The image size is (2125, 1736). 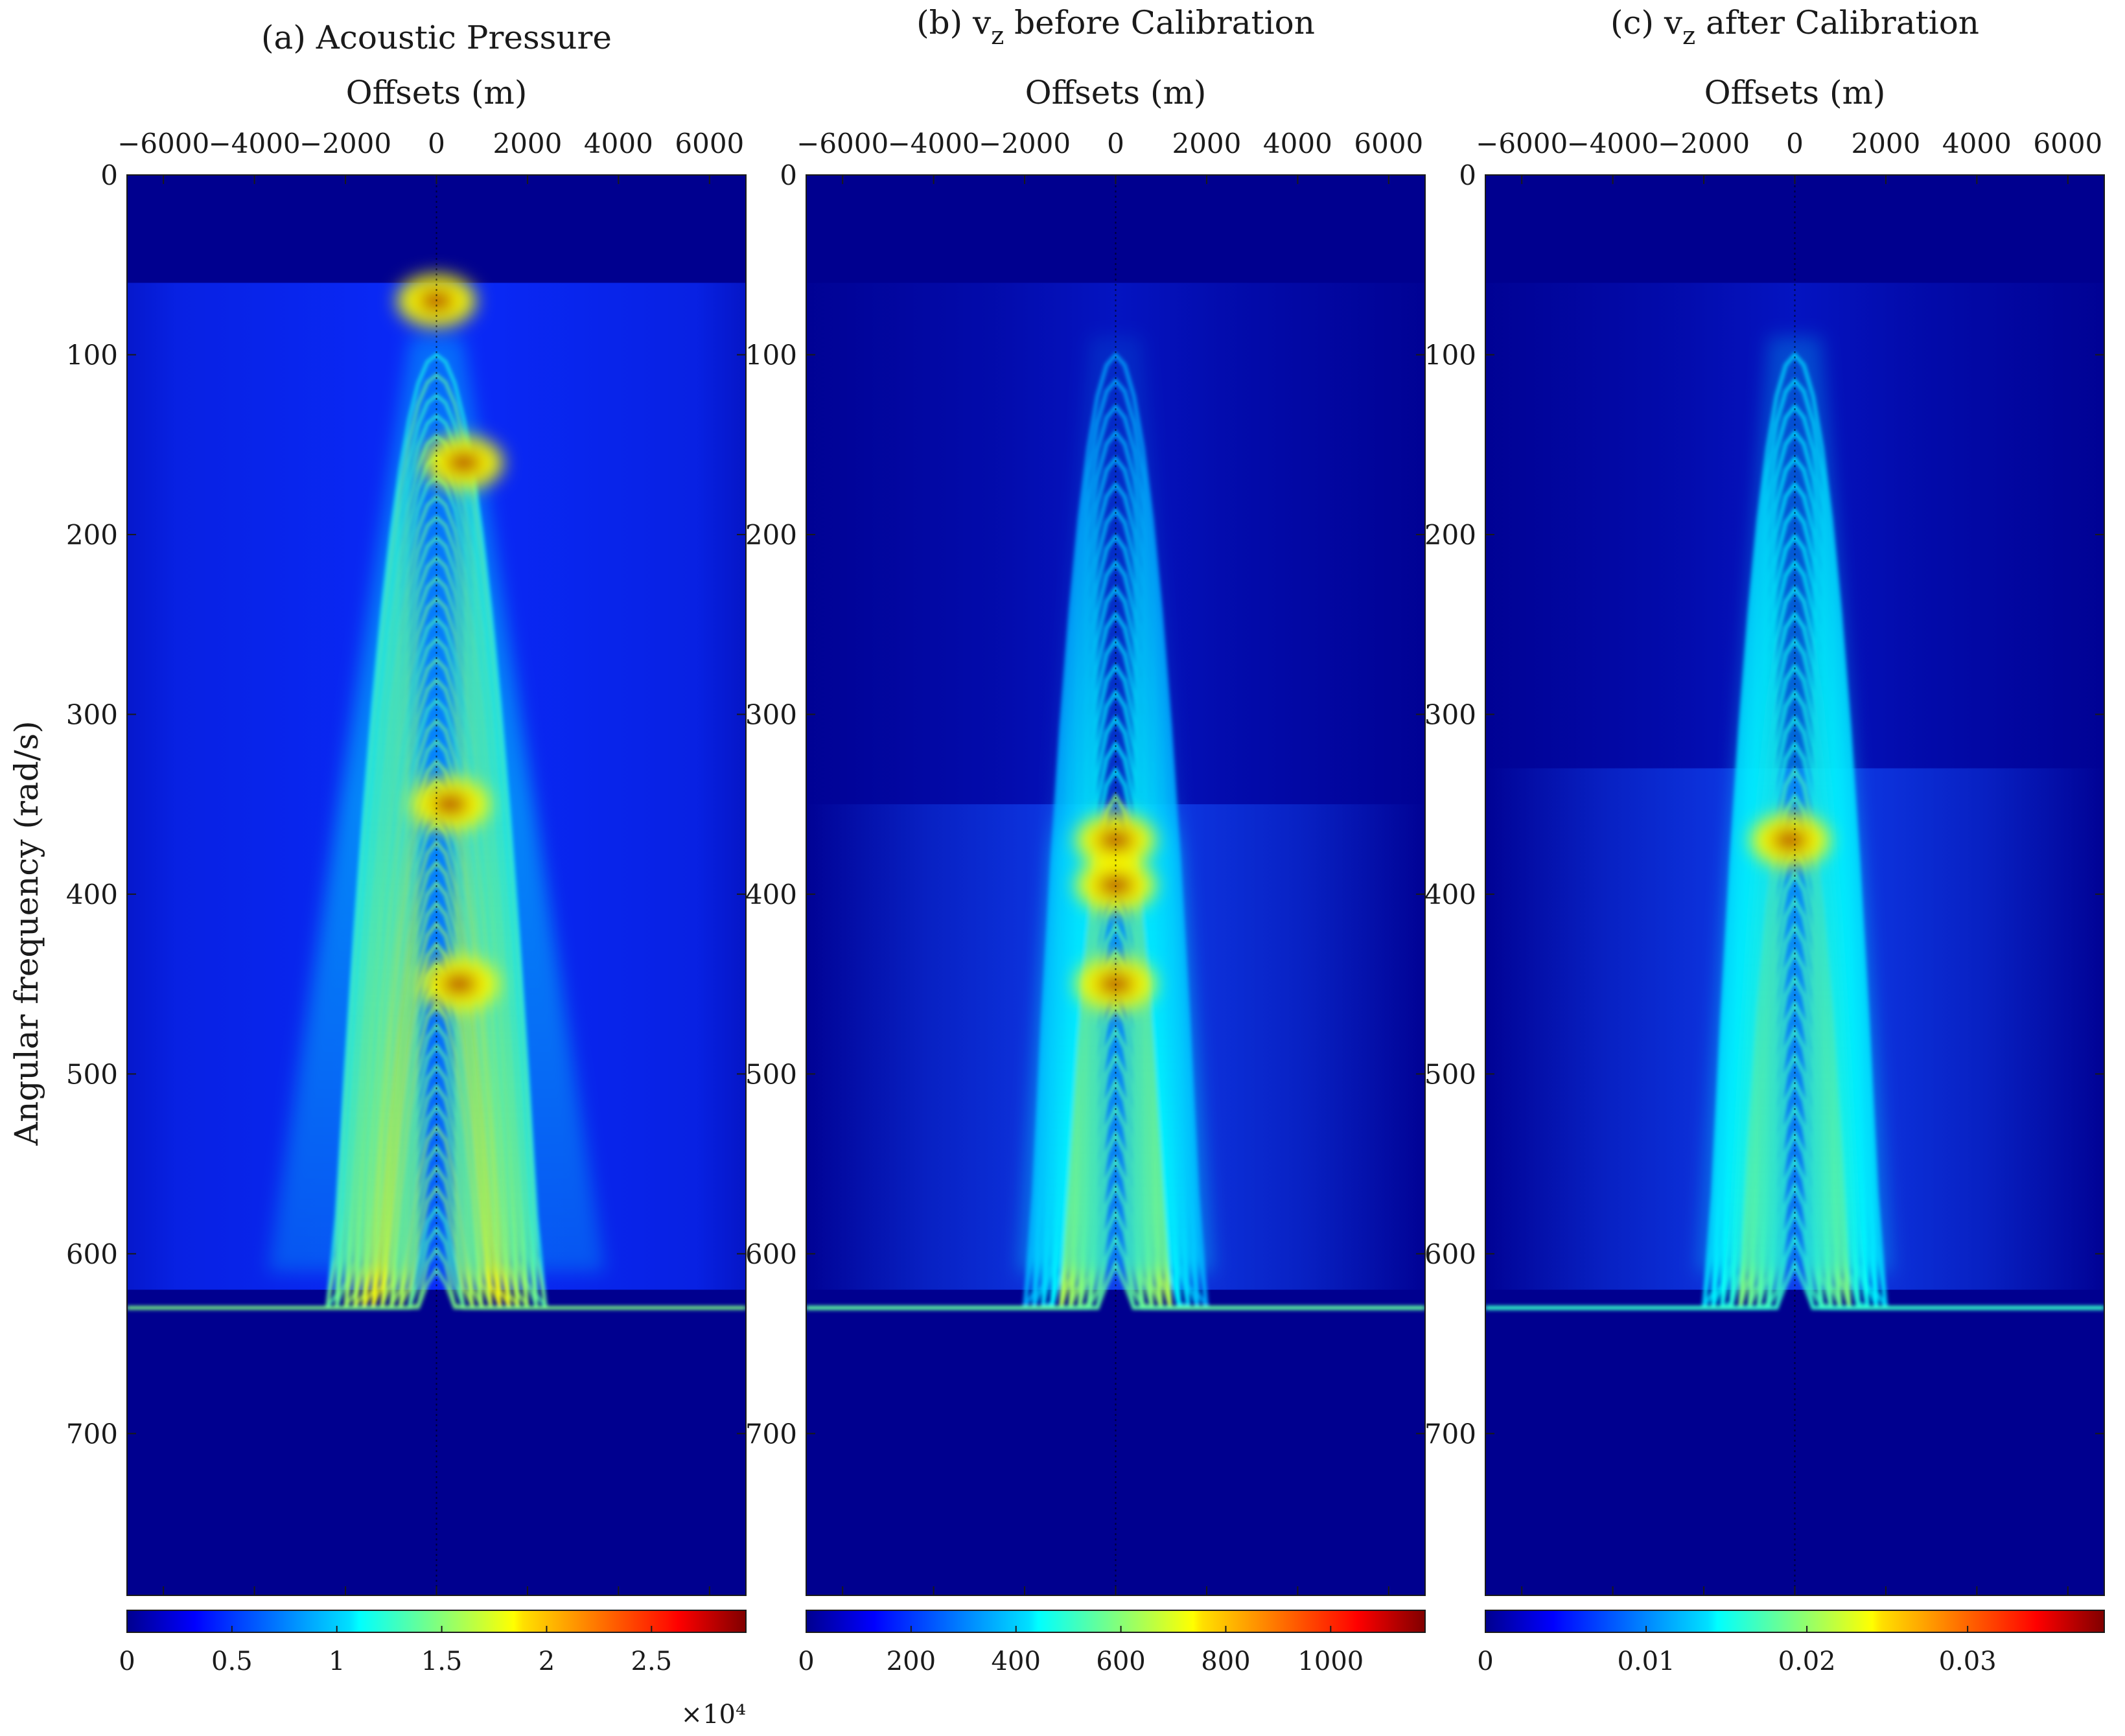 What do you see at coordinates (1807, 1662) in the screenshot?
I see `colorbar-tick-label: 0.02` at bounding box center [1807, 1662].